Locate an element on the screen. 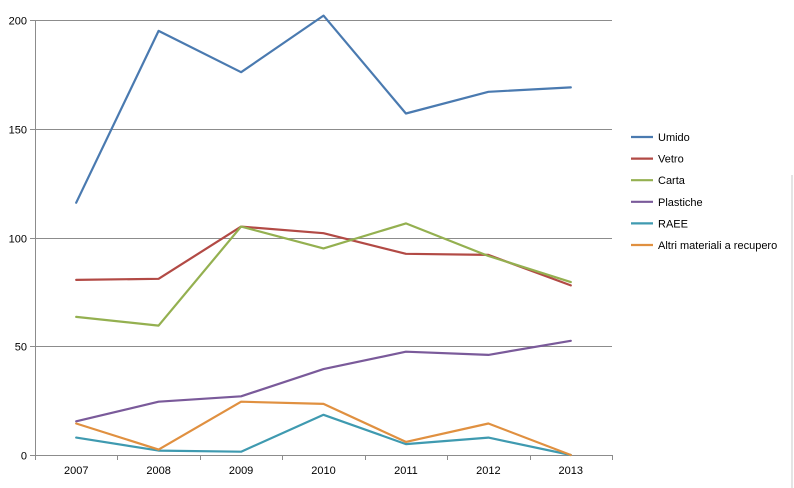  x-tick-label-2010: 2010 is located at coordinates (323, 471).